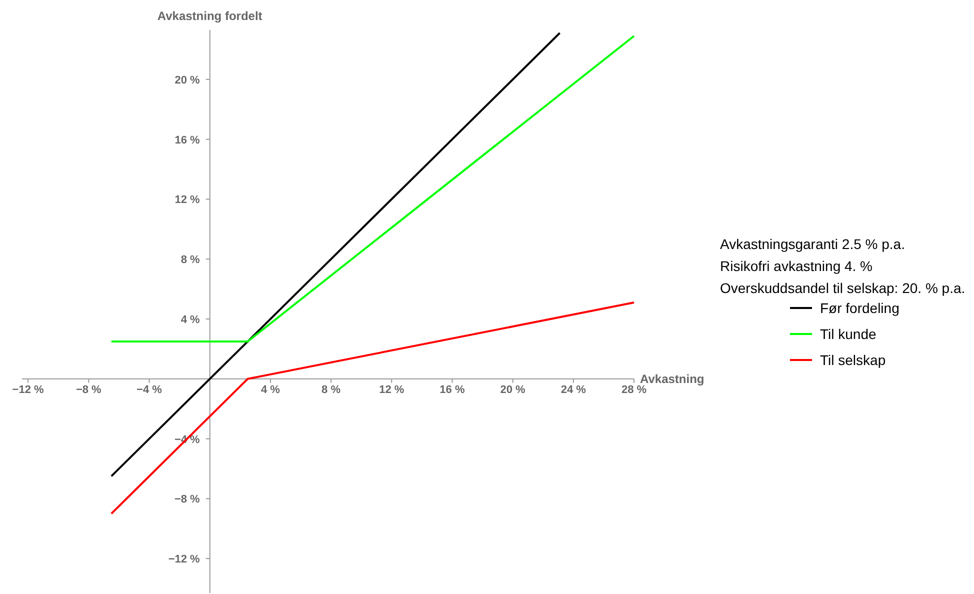 The image size is (974, 594). I want to click on y-tick-label: 20 %, so click(187, 80).